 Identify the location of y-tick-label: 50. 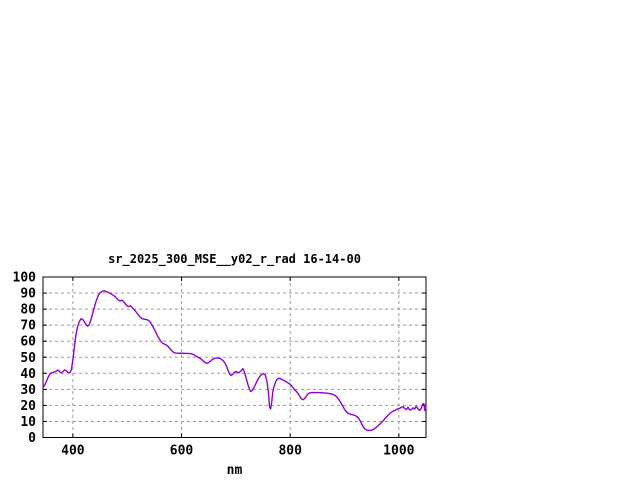
(28, 358).